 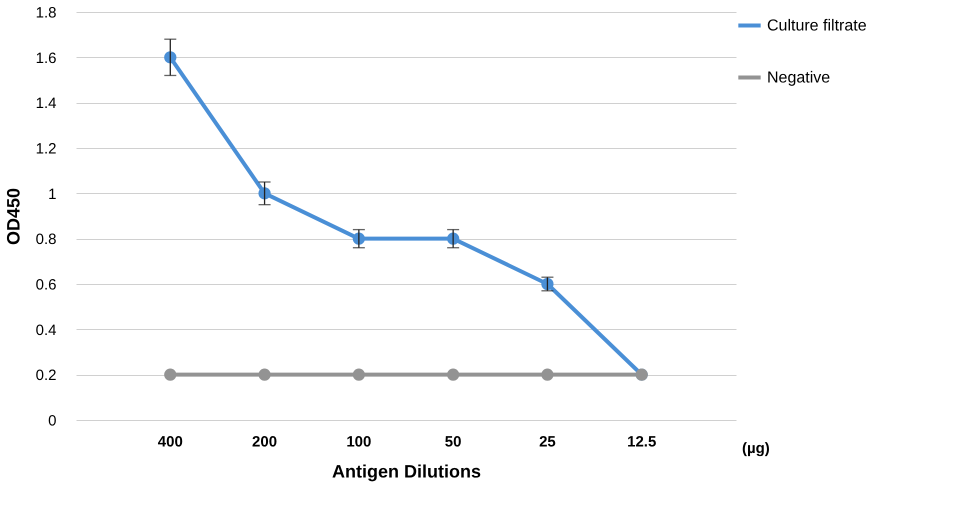 What do you see at coordinates (46, 285) in the screenshot?
I see `y-tick-label: 0.6` at bounding box center [46, 285].